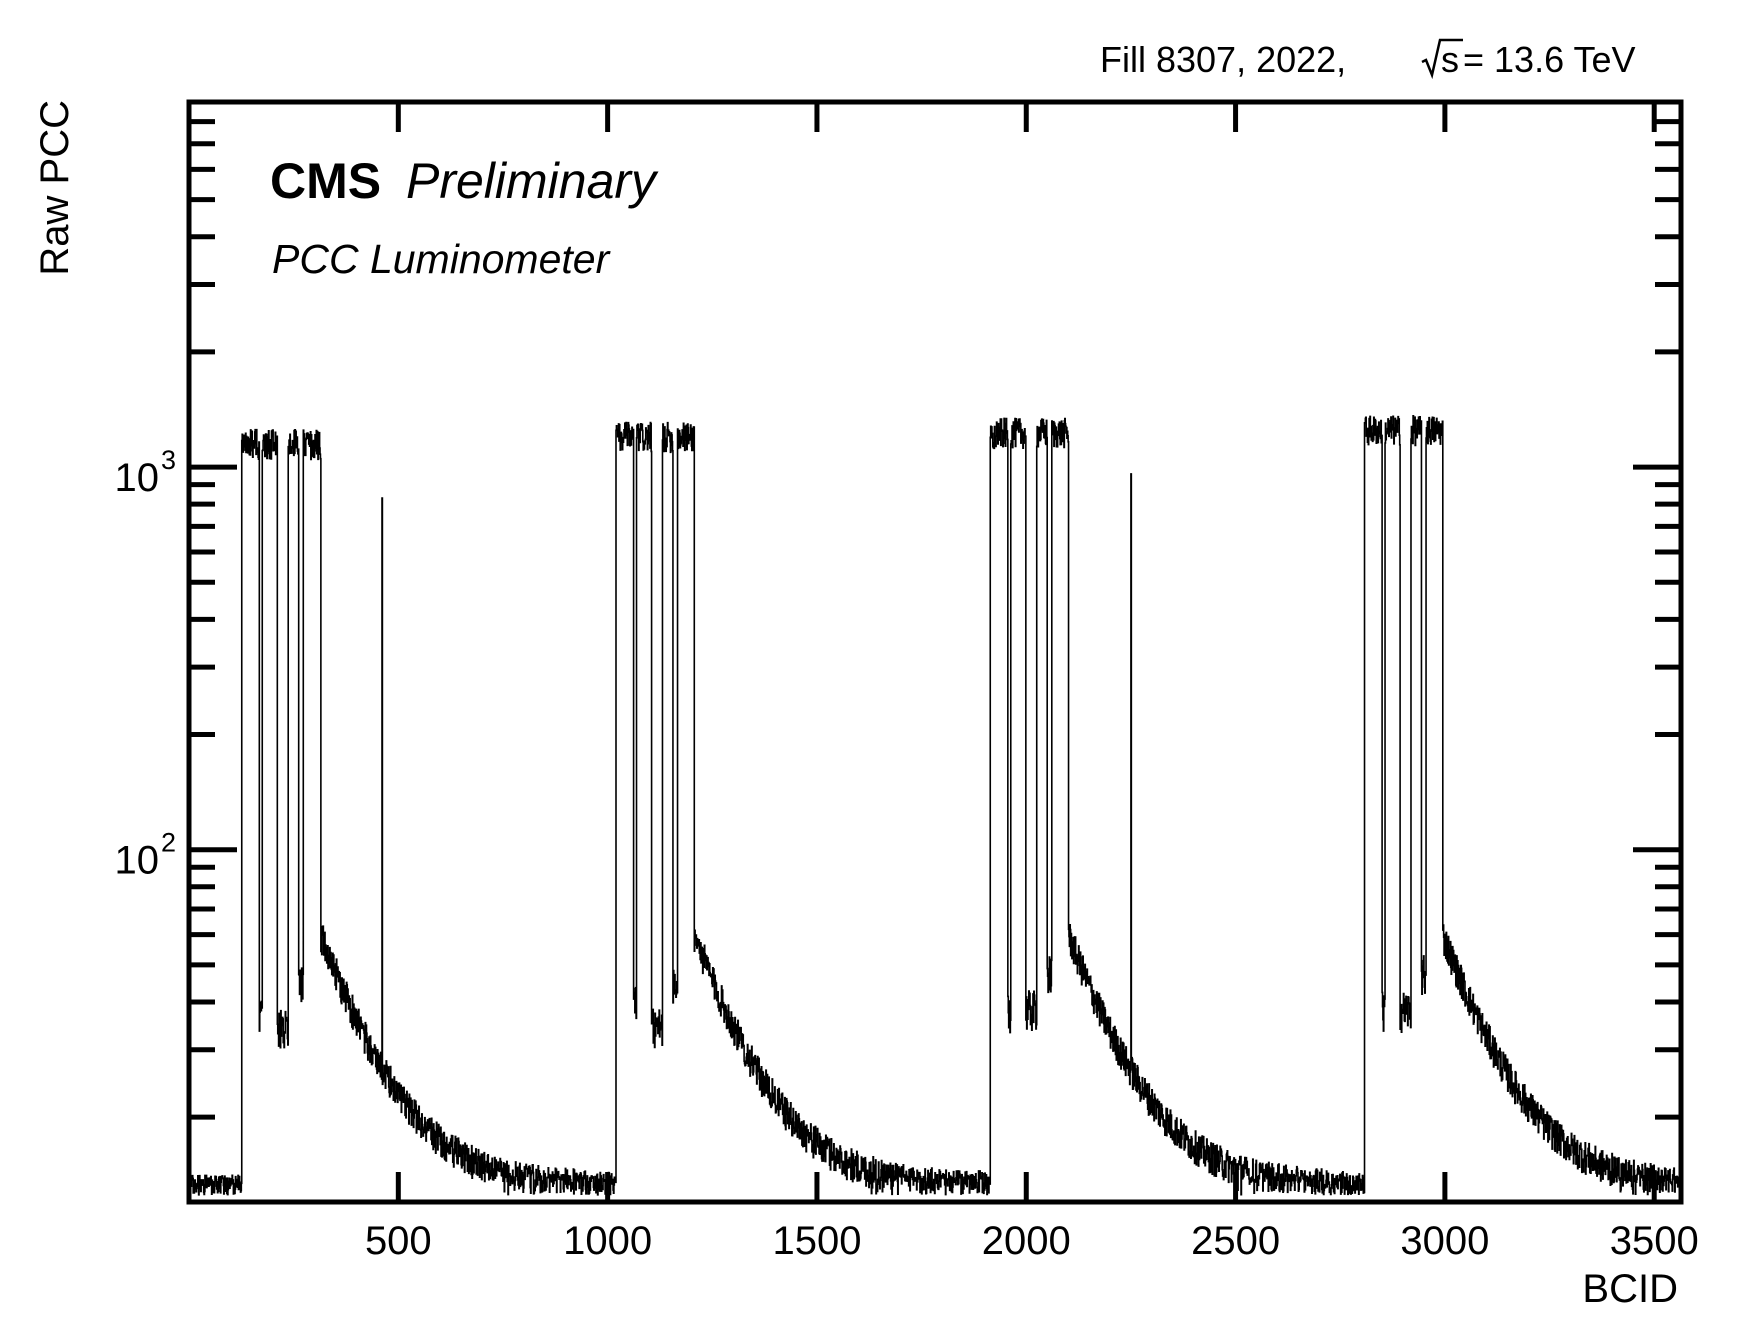 The height and width of the screenshot is (1320, 1750). Describe the element at coordinates (168, 460) in the screenshot. I see `y-tick-exponent: 3` at that location.